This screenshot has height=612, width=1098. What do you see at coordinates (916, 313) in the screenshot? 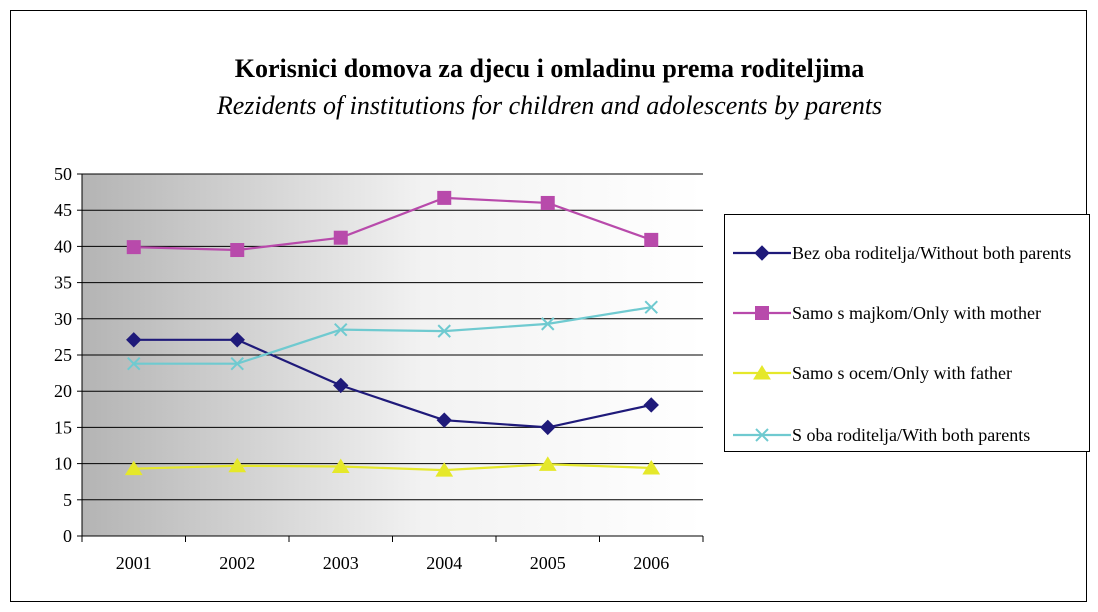
I see `legend-label: Samo s majkom/Only with mother` at bounding box center [916, 313].